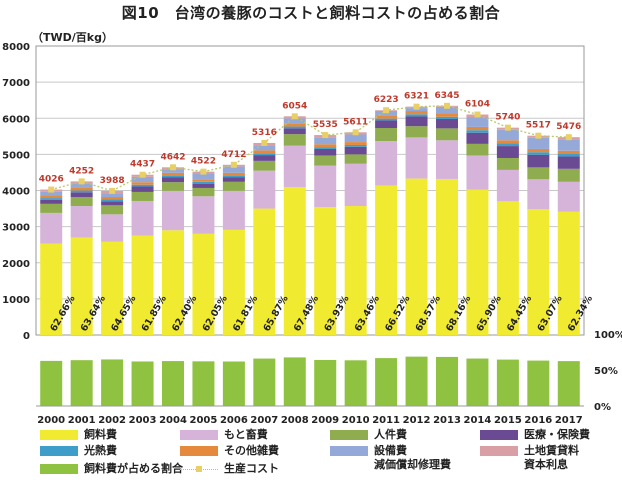  I want to click on legend-item-equipment: 設備費 減価償却修理費, so click(390, 458).